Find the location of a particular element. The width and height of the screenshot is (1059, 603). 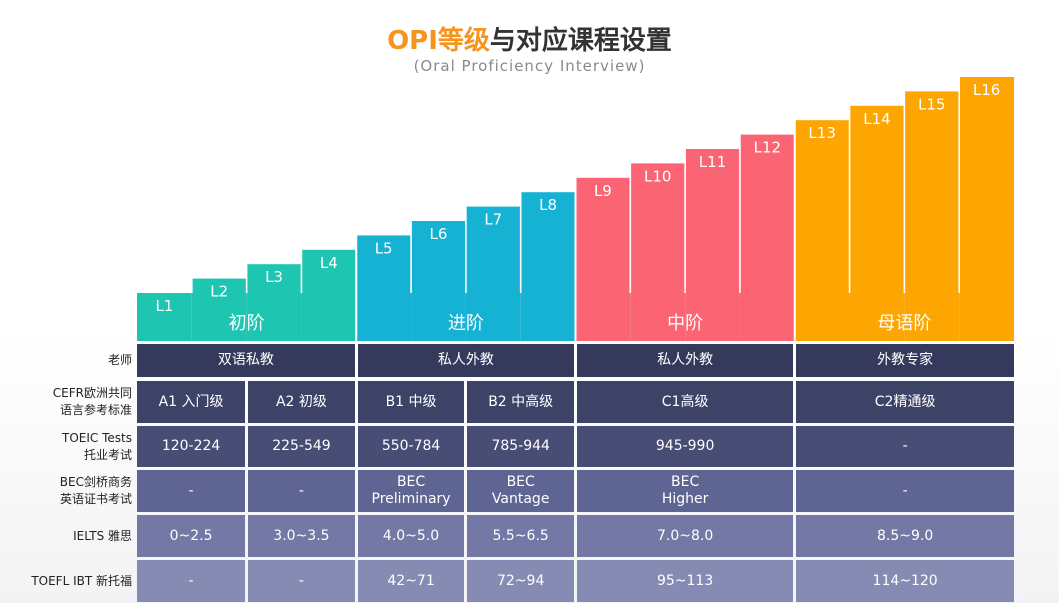

table-cell: BEC Preliminary is located at coordinates (411, 491).